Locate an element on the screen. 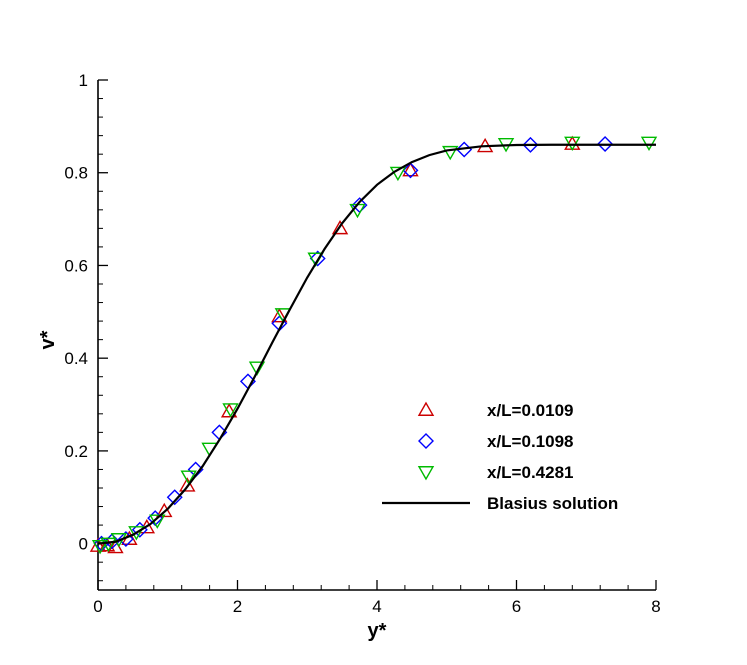 The image size is (747, 665). x-axis: 0 2 4 6 8 is located at coordinates (377, 598).